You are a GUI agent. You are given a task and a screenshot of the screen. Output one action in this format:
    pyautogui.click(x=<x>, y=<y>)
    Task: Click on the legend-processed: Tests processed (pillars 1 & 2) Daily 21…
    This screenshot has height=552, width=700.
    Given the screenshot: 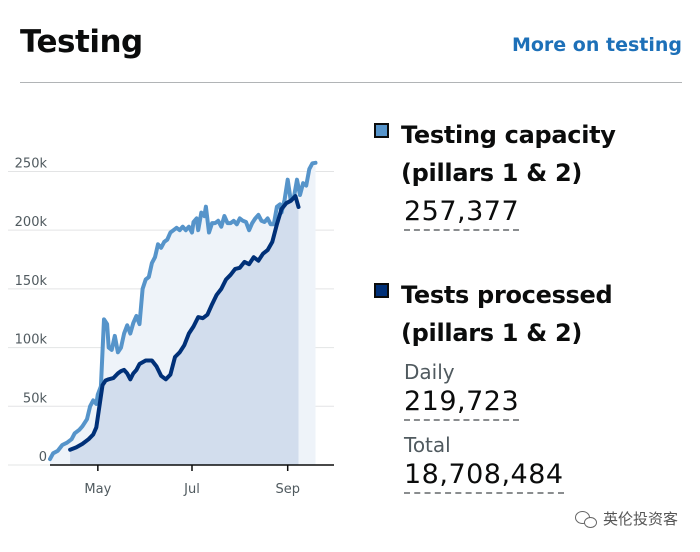 What is the action you would take?
    pyautogui.click(x=493, y=385)
    